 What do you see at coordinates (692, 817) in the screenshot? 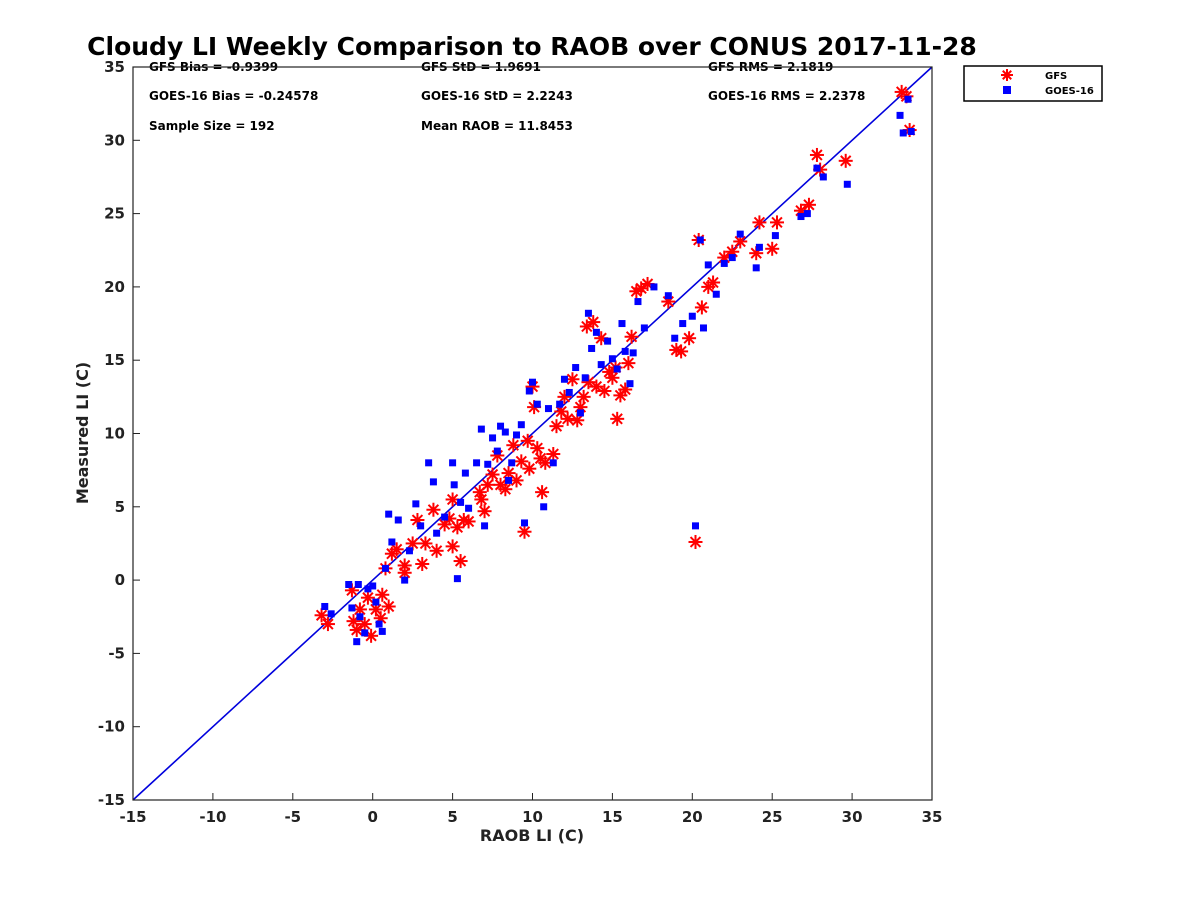
I see `x-tick-label: 20` at bounding box center [692, 817].